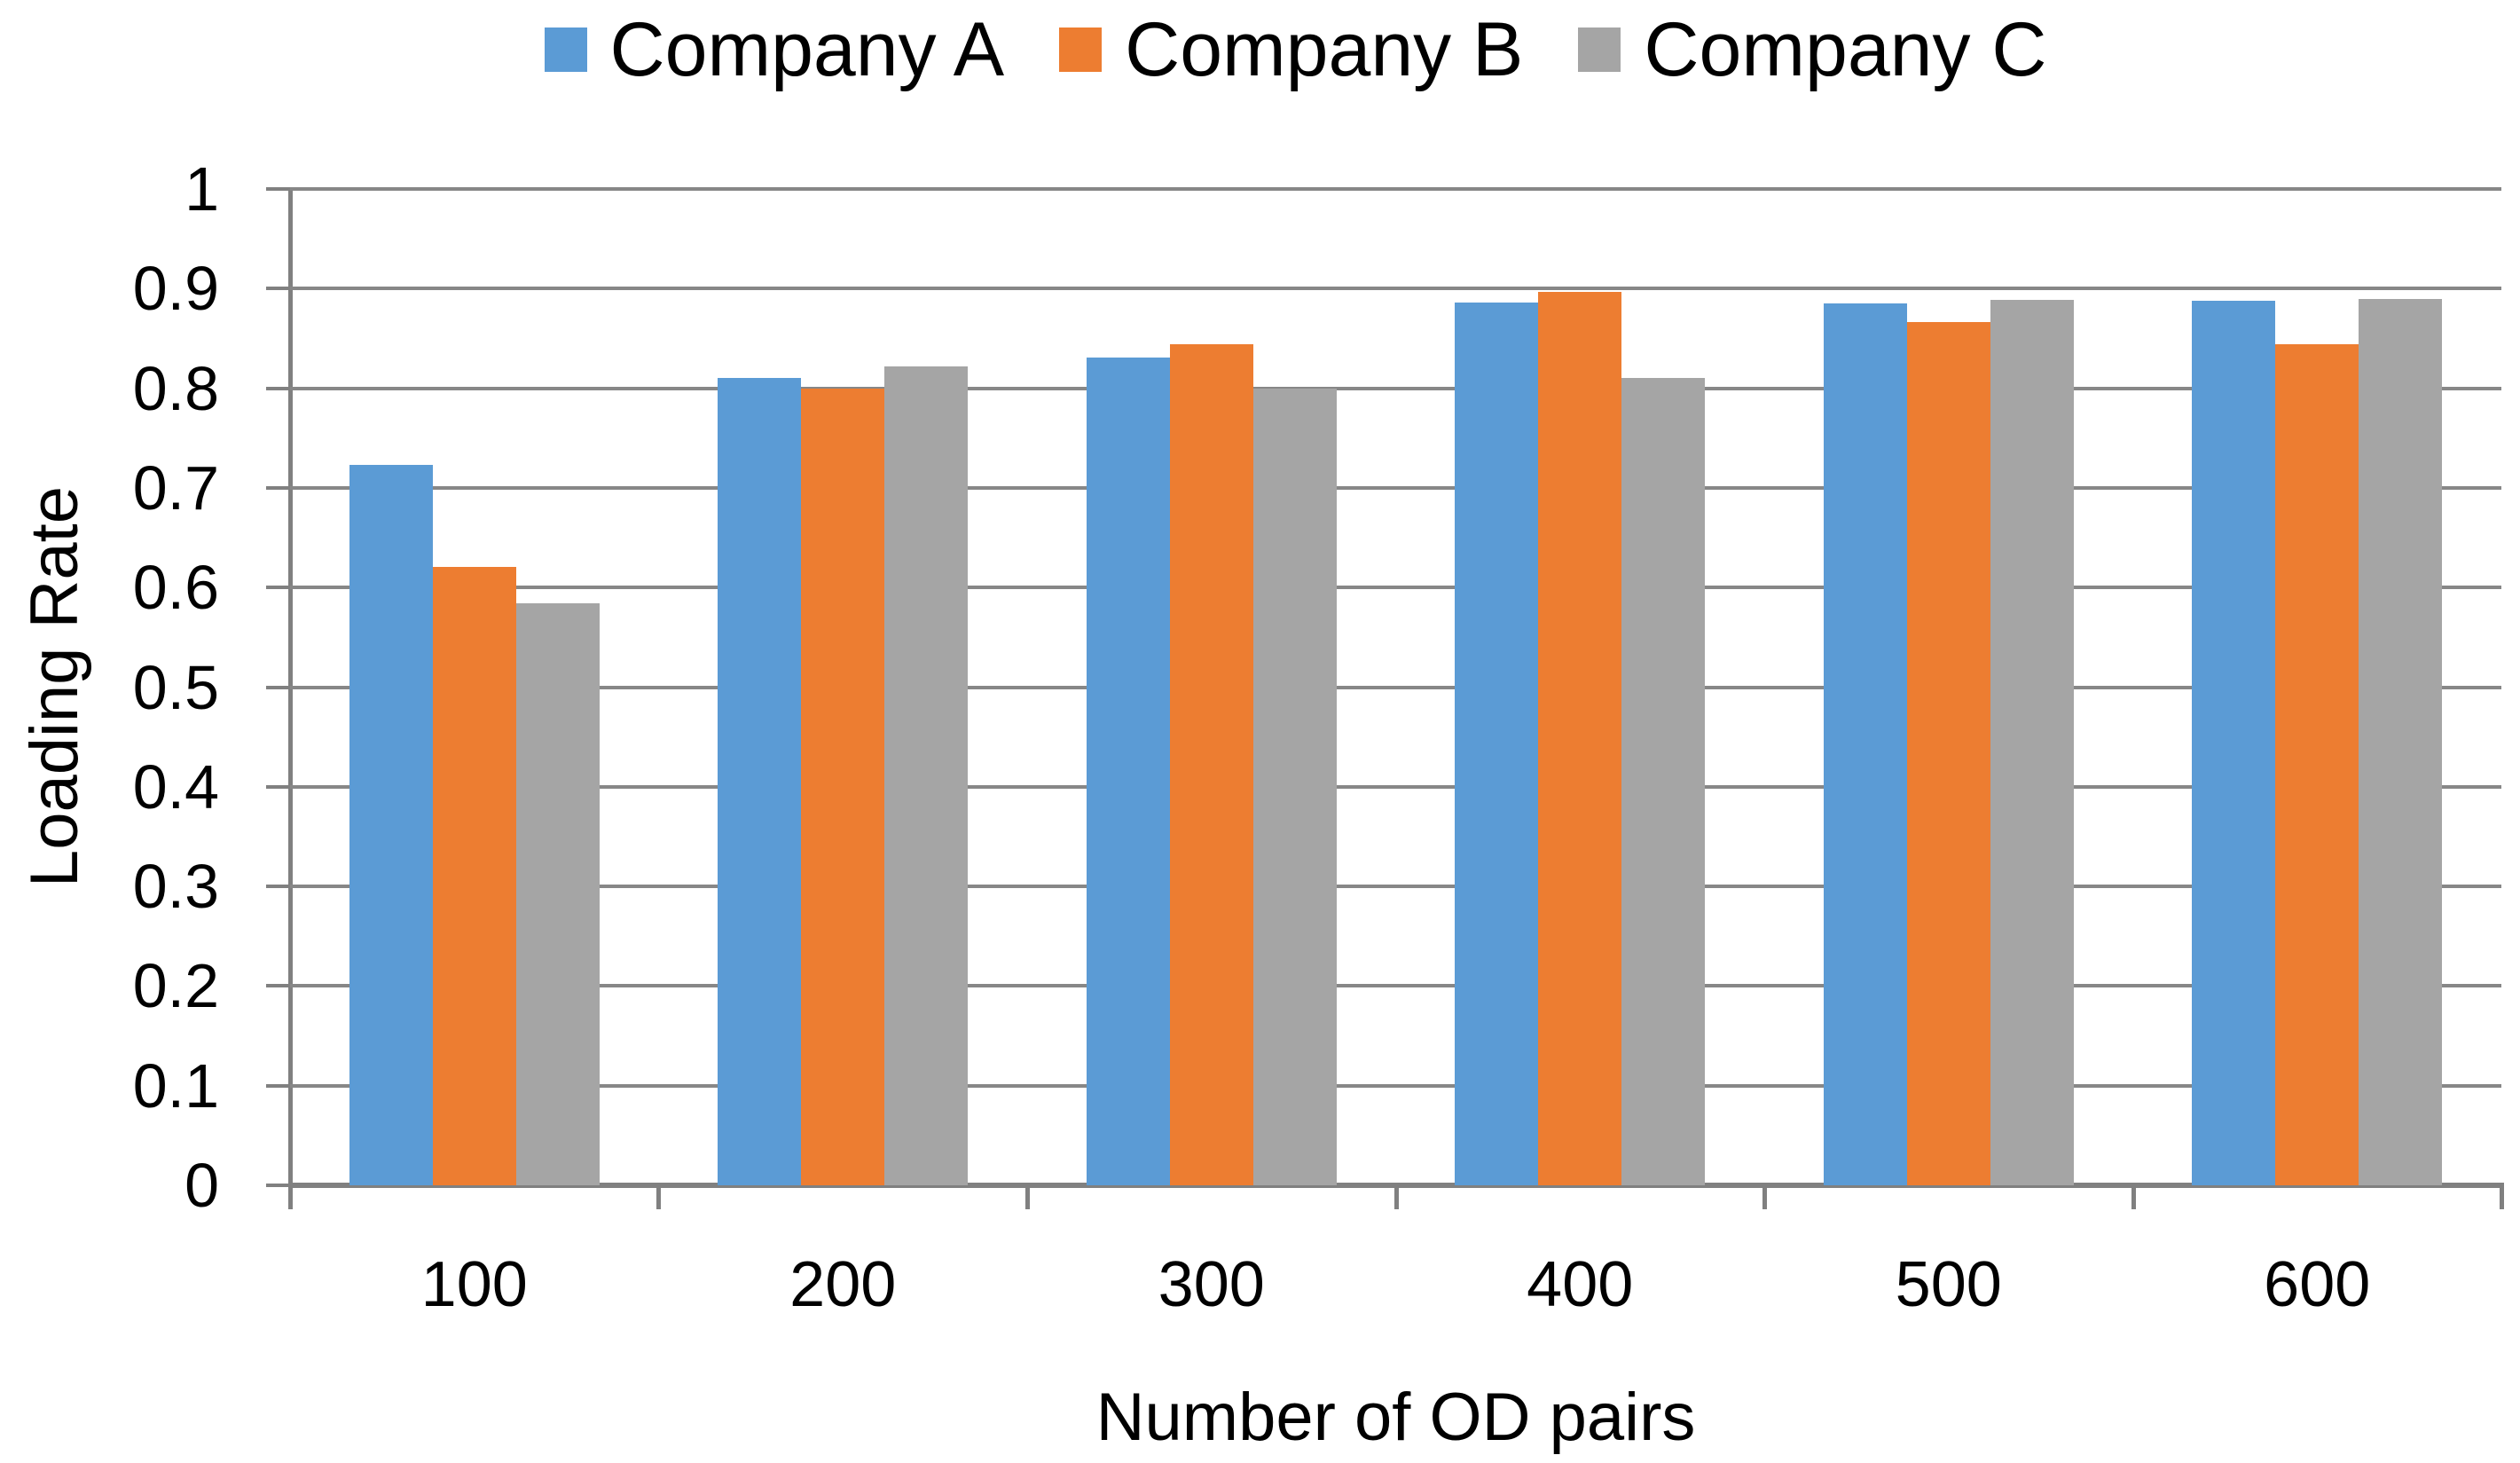 The width and height of the screenshot is (2520, 1463). What do you see at coordinates (175, 487) in the screenshot?
I see `y-tick-label-0.7: 0.7` at bounding box center [175, 487].